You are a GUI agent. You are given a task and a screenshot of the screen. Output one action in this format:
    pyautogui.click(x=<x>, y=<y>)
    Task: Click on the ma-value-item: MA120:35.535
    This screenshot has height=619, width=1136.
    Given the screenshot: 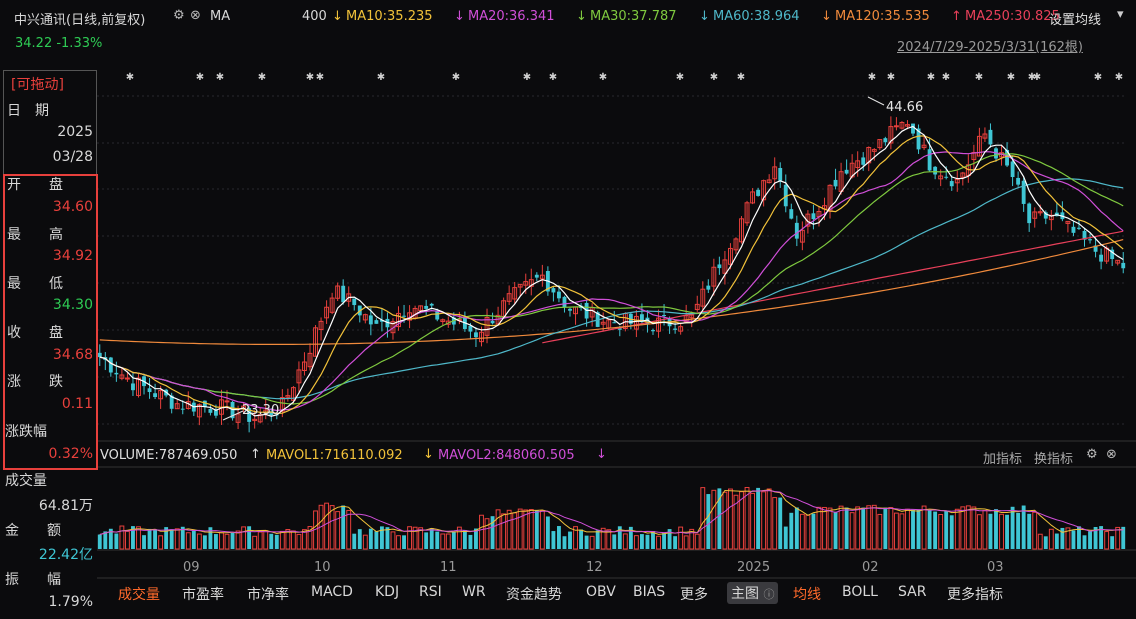 What is the action you would take?
    pyautogui.click(x=882, y=16)
    